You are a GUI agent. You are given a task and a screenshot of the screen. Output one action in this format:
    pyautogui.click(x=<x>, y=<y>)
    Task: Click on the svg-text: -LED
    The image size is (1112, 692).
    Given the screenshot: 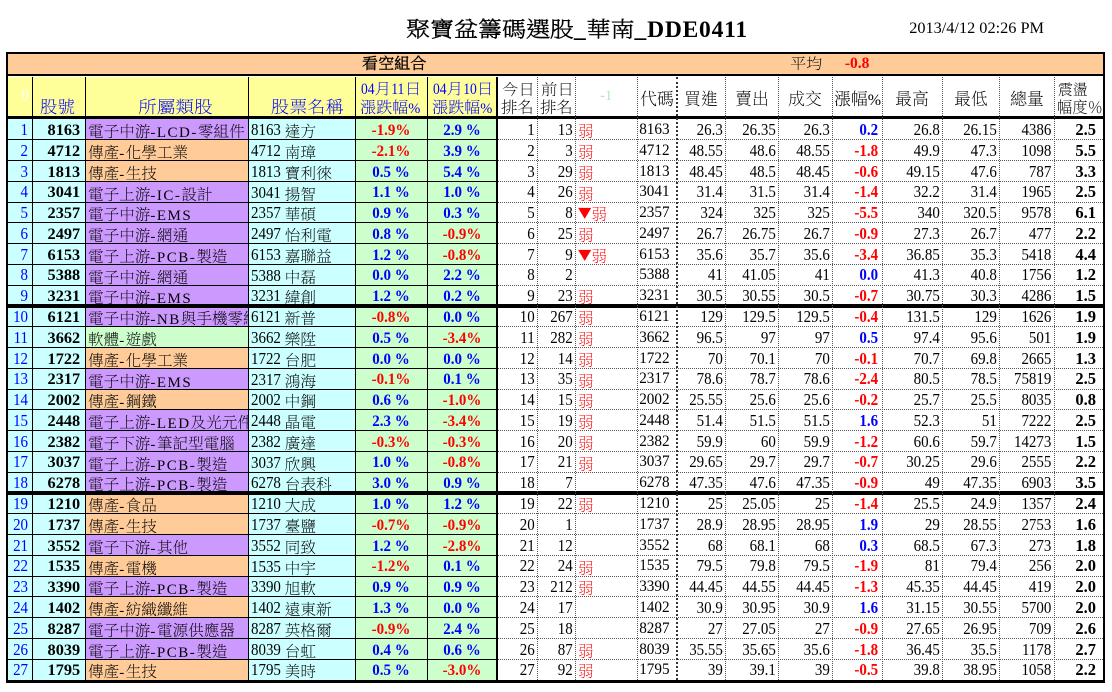 What is the action you would take?
    pyautogui.click(x=170, y=424)
    